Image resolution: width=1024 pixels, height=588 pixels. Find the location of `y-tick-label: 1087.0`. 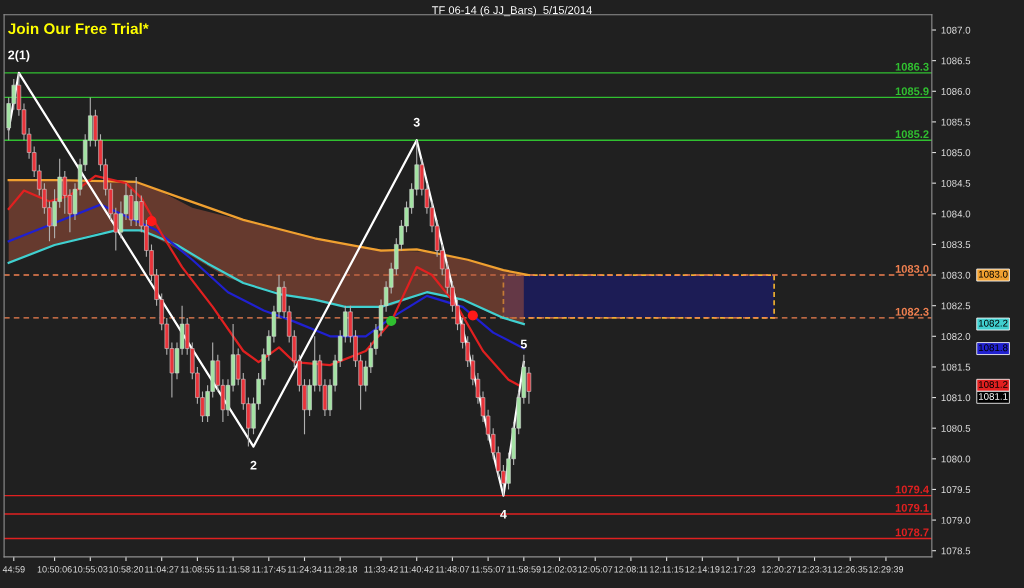

y-tick-label: 1087.0 is located at coordinates (956, 30).